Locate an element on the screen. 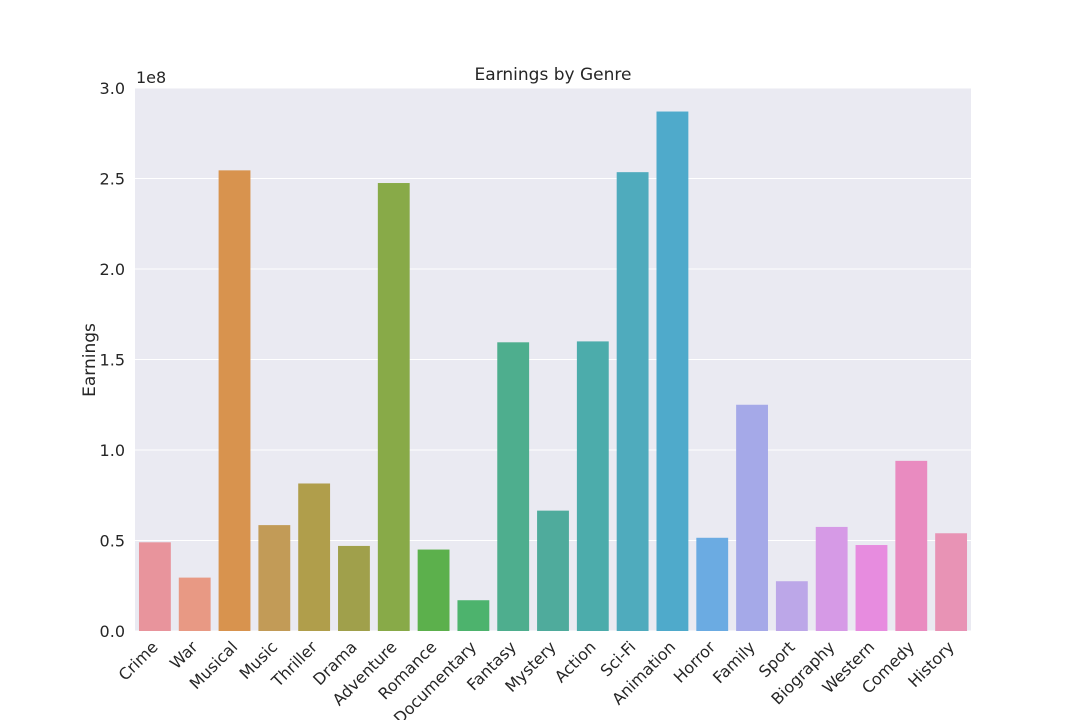 This screenshot has width=1080, height=720. x-tick-label: Action is located at coordinates (575, 661).